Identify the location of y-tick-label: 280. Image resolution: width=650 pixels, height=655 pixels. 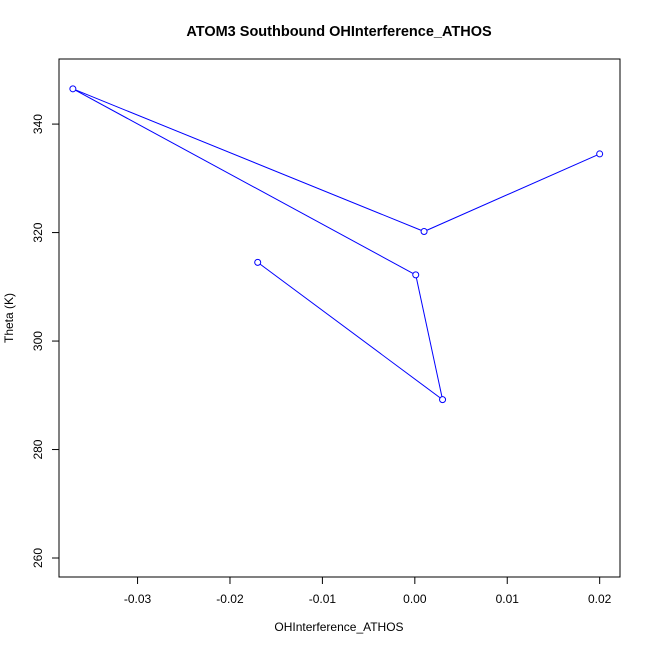
(38, 449).